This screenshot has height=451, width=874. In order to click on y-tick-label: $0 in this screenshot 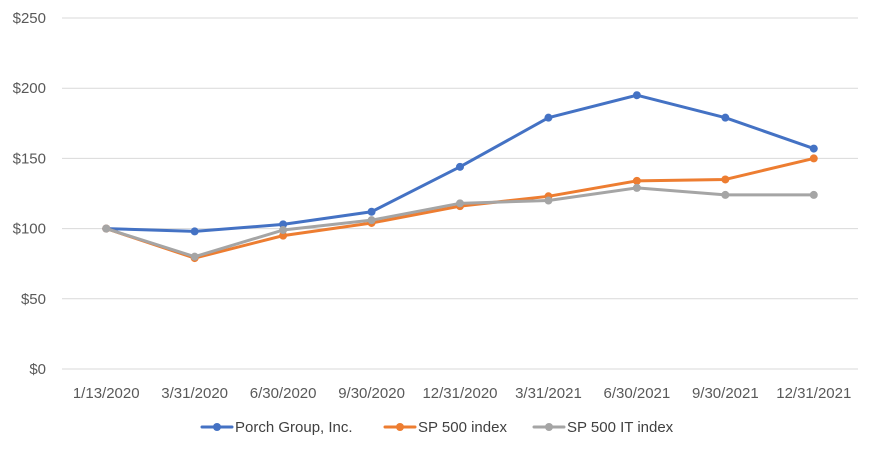, I will do `click(37, 369)`.